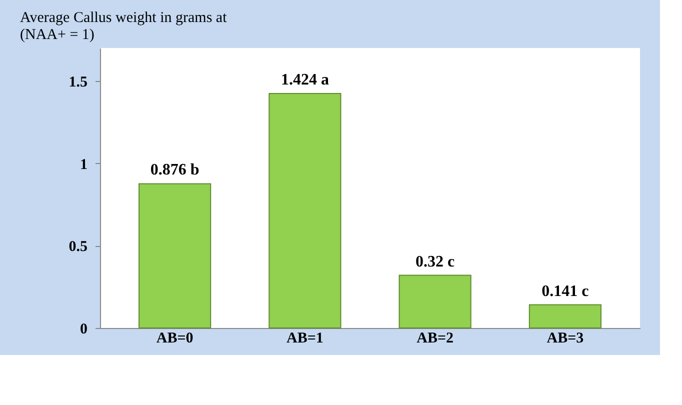 This screenshot has height=405, width=682. I want to click on data-label: 0.141 c, so click(565, 291).